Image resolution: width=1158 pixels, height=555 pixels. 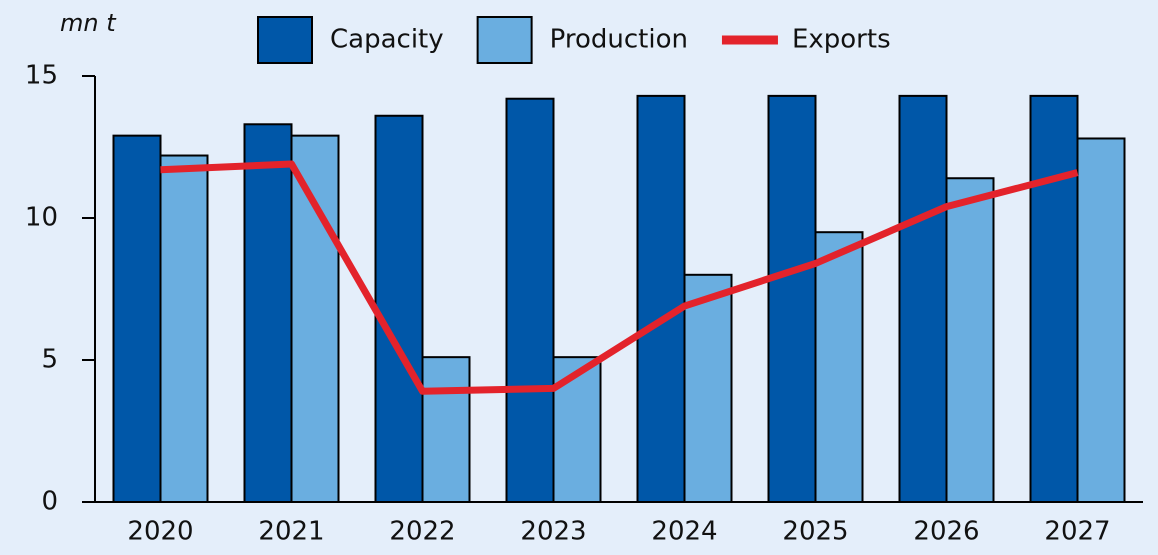 I want to click on y-tick-label: 15, so click(x=41, y=76).